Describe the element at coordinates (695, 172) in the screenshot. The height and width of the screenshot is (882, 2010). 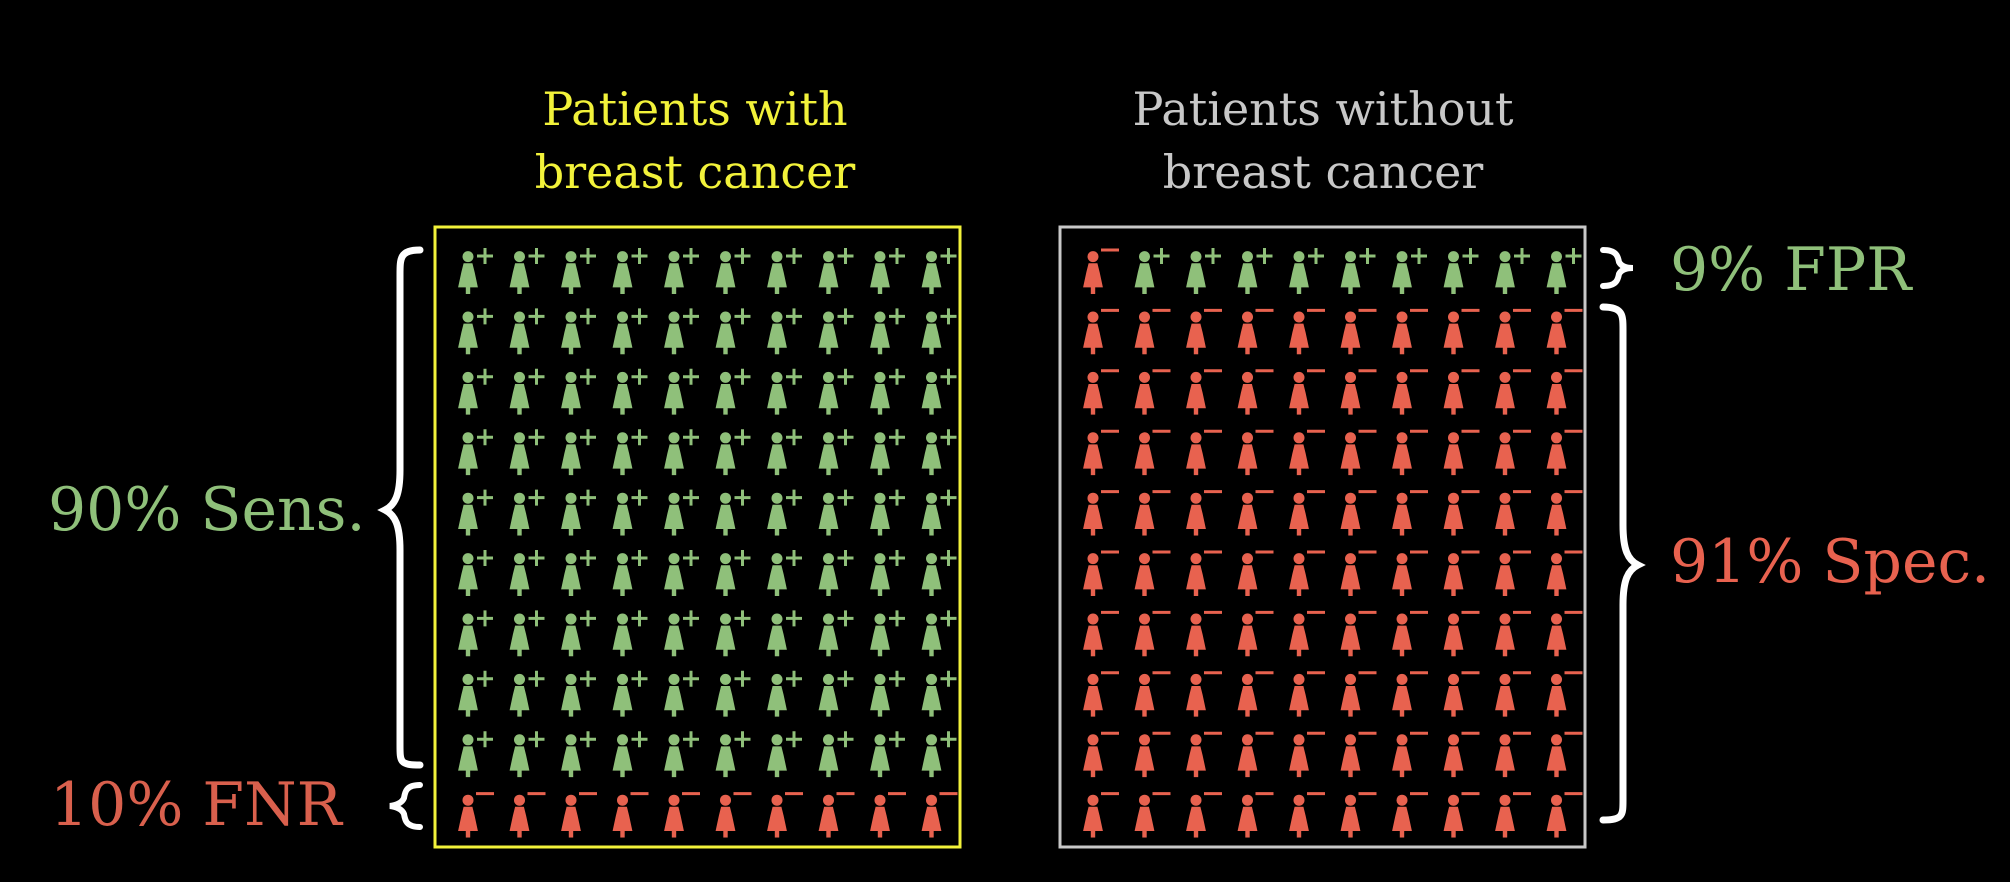
I see `with-cancer-title-line2: breast cancer` at that location.